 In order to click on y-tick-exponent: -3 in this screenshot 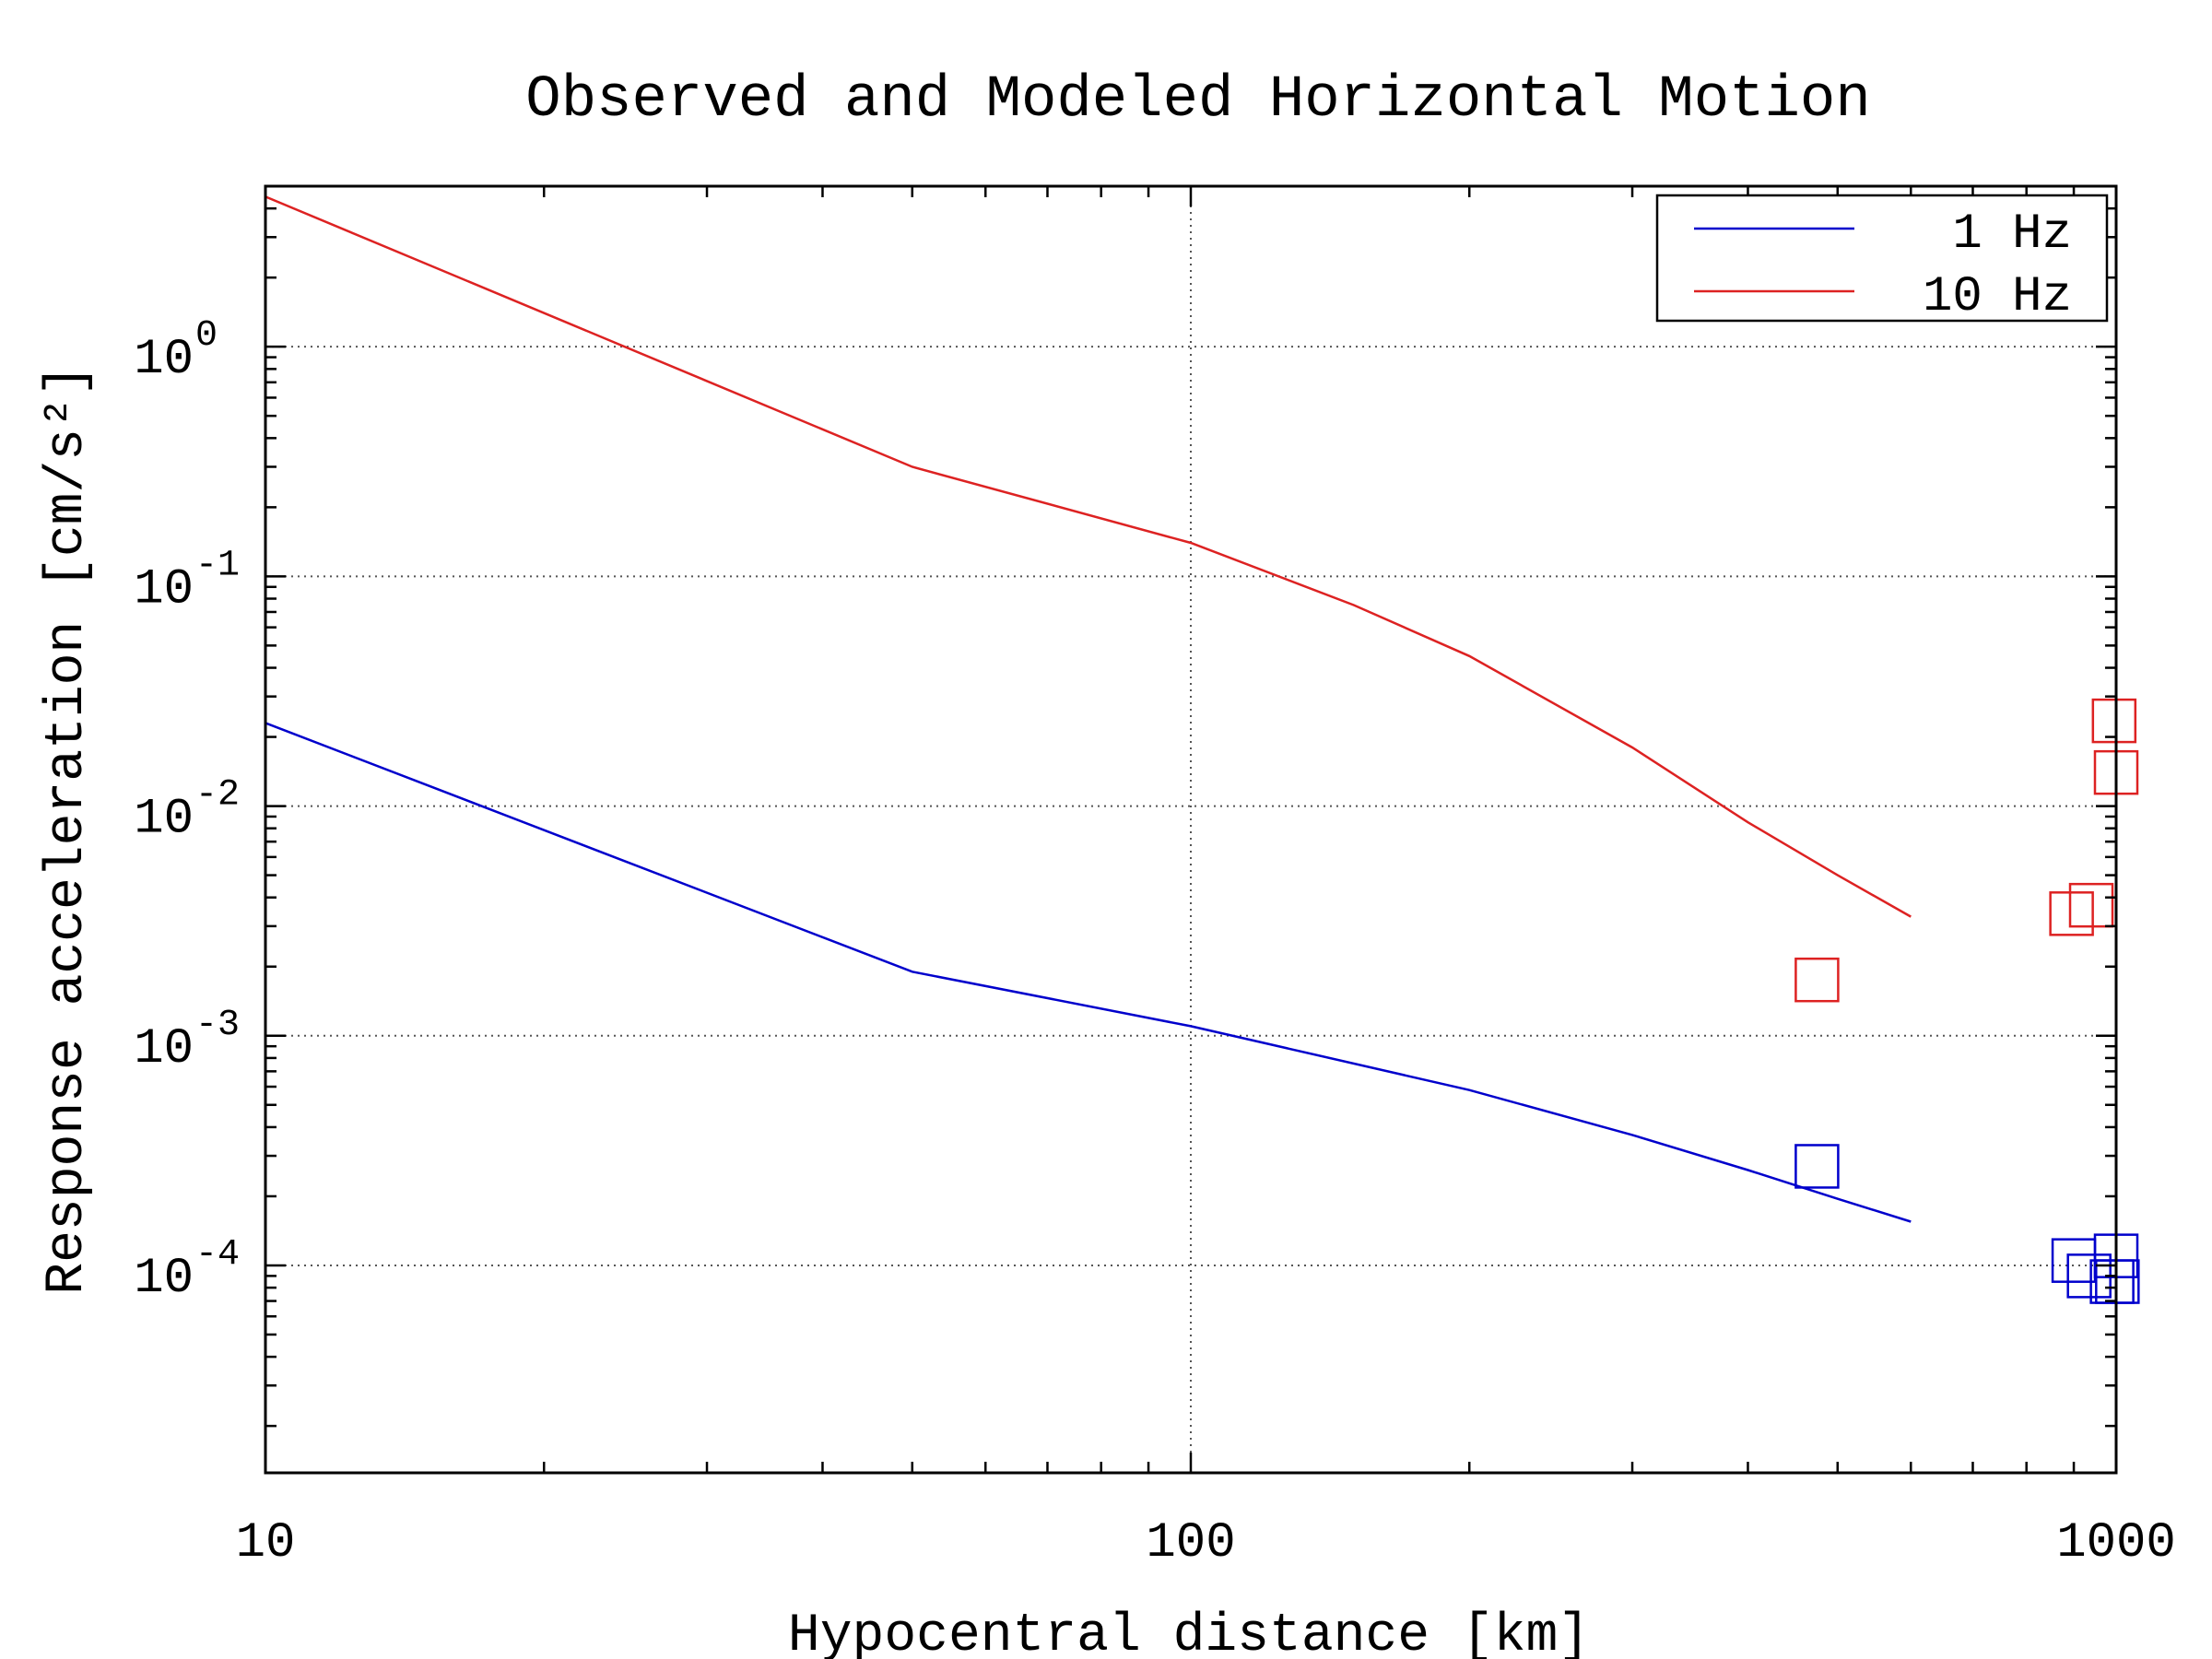, I will do `click(217, 1025)`.